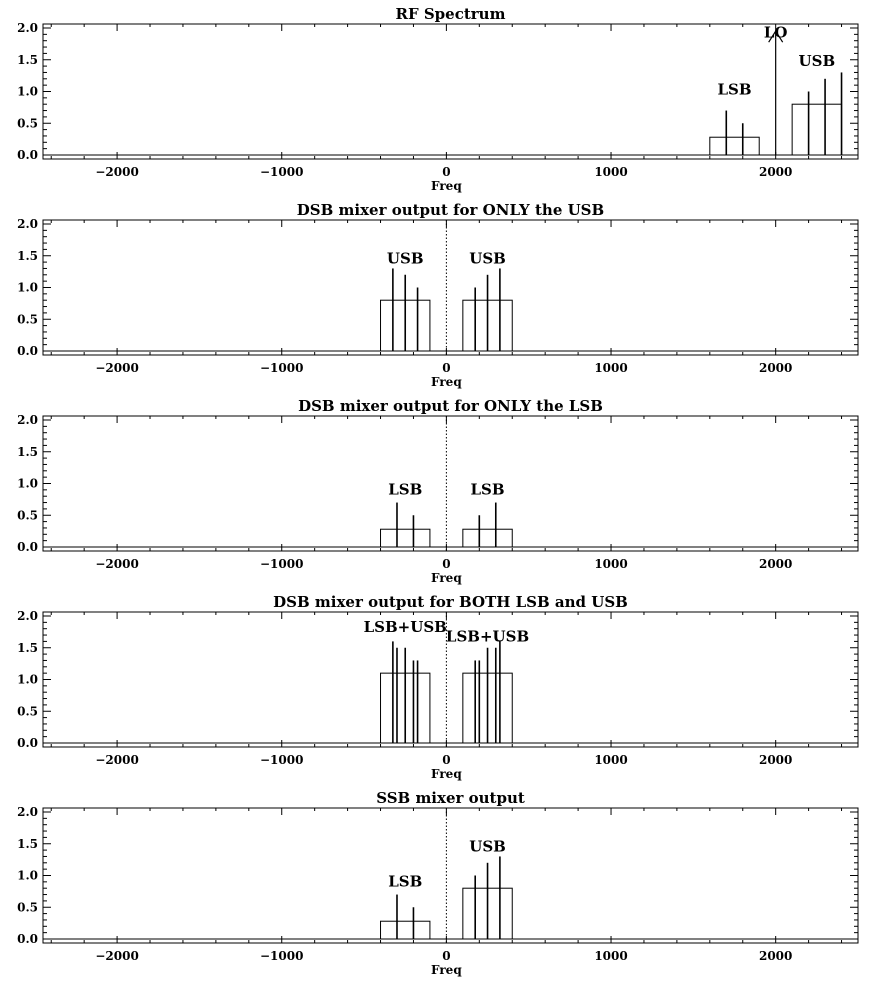  What do you see at coordinates (450, 602) in the screenshot?
I see `panel-title: DSB mixer output for BOTH LSB and USB` at bounding box center [450, 602].